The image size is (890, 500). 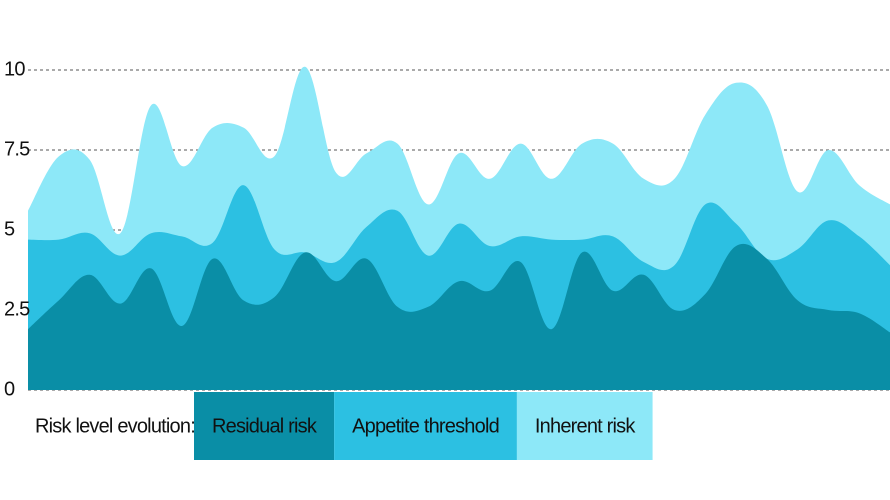 I want to click on legend-title: Risk level evolution:, so click(x=115, y=426).